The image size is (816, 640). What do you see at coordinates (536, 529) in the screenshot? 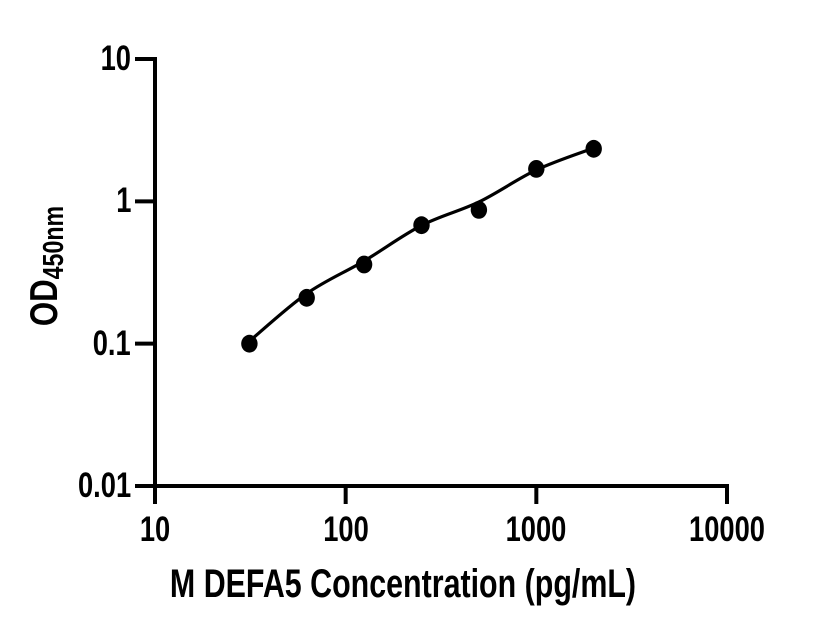
I see `x-tick-label-1000: 1000` at bounding box center [536, 529].